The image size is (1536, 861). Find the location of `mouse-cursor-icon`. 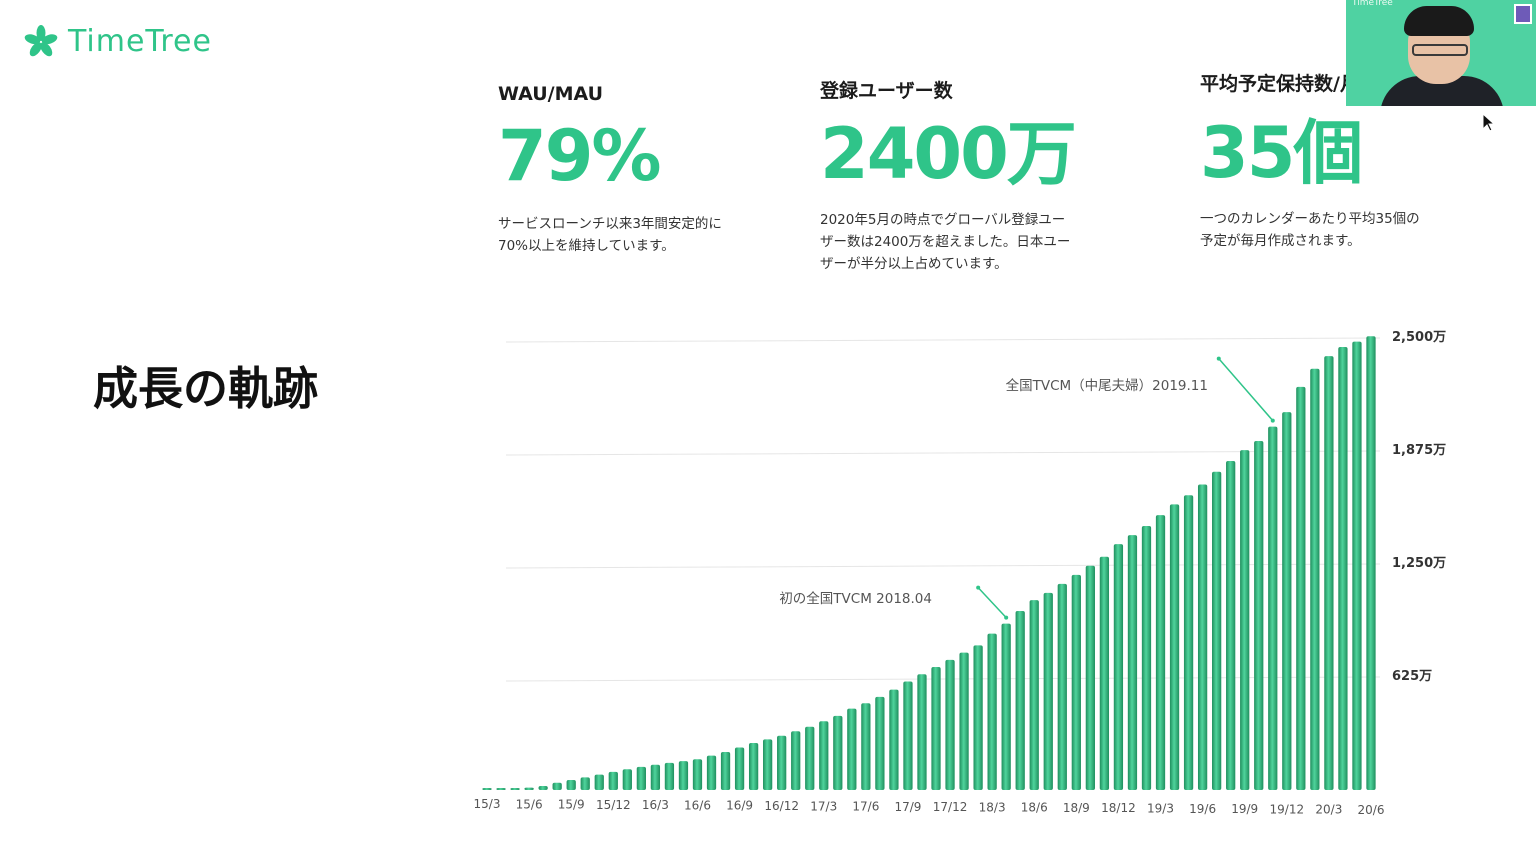

mouse-cursor-icon is located at coordinates (1489, 122).